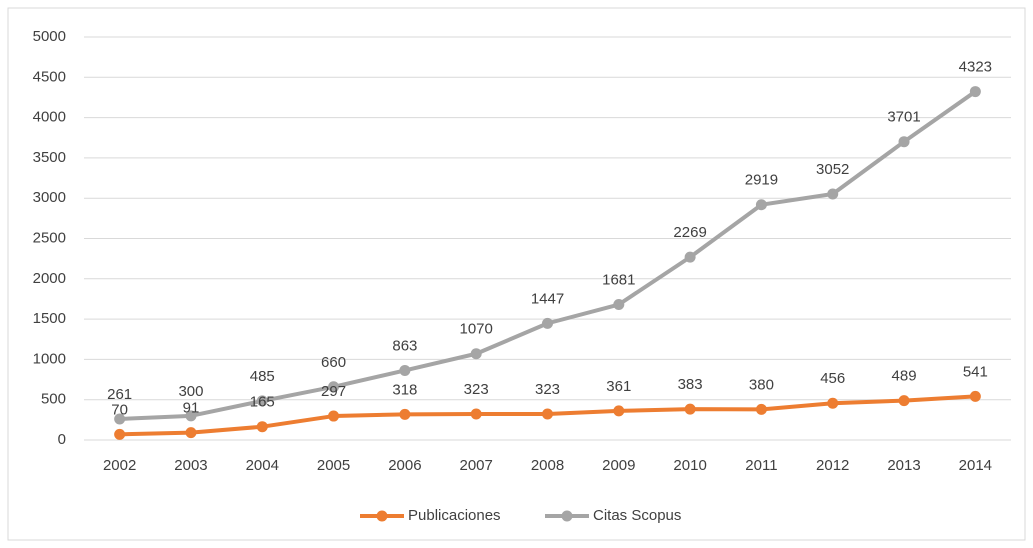 This screenshot has width=1033, height=548. Describe the element at coordinates (547, 465) in the screenshot. I see `x-tick-label: 2008` at that location.